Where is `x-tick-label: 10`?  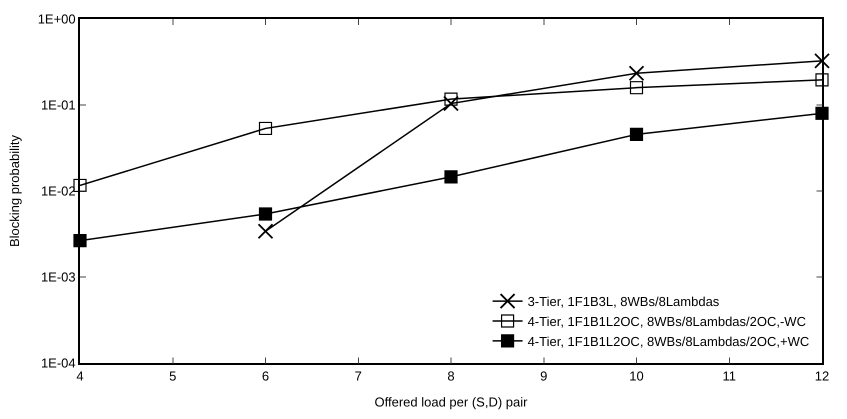 x-tick-label: 10 is located at coordinates (636, 376).